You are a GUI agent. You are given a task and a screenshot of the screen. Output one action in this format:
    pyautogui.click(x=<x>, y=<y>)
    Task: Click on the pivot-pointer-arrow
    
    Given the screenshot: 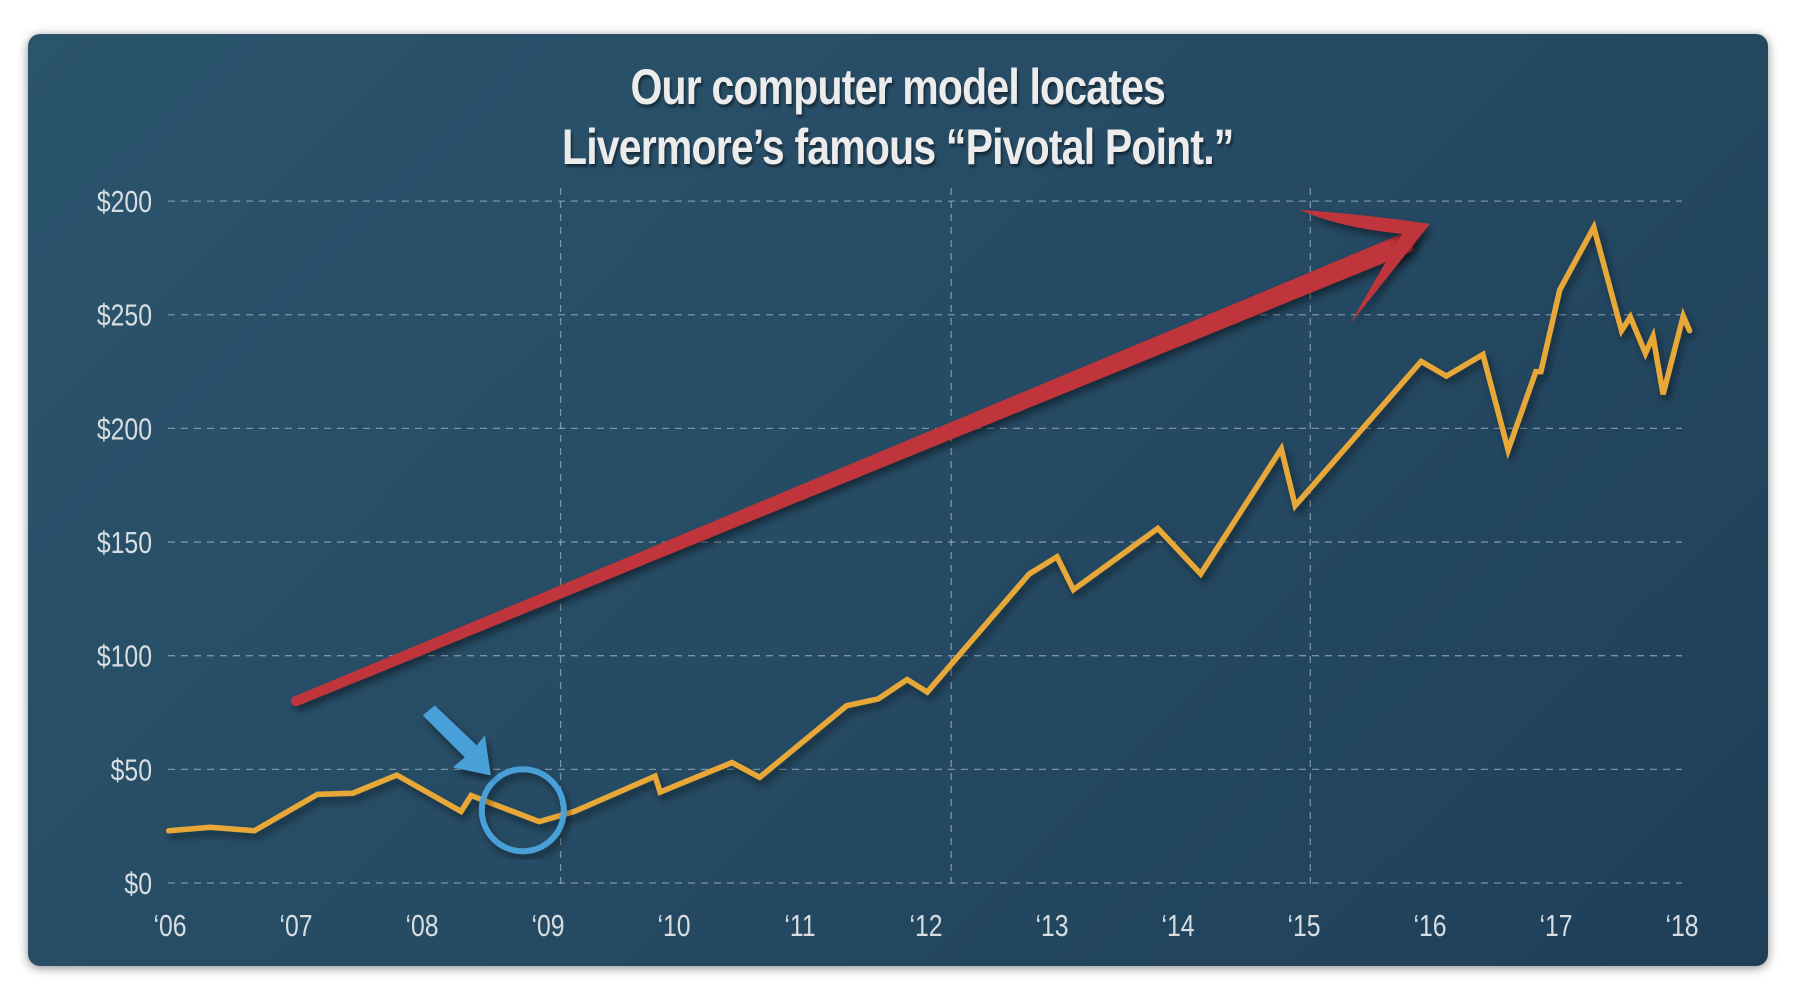 What is the action you would take?
    pyautogui.click(x=456, y=740)
    